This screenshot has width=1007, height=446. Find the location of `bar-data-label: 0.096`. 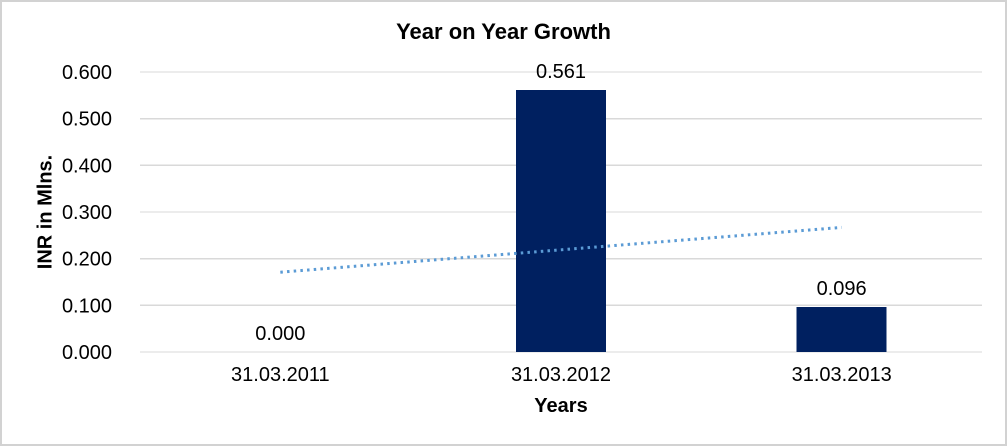

bar-data-label: 0.096 is located at coordinates (842, 289).